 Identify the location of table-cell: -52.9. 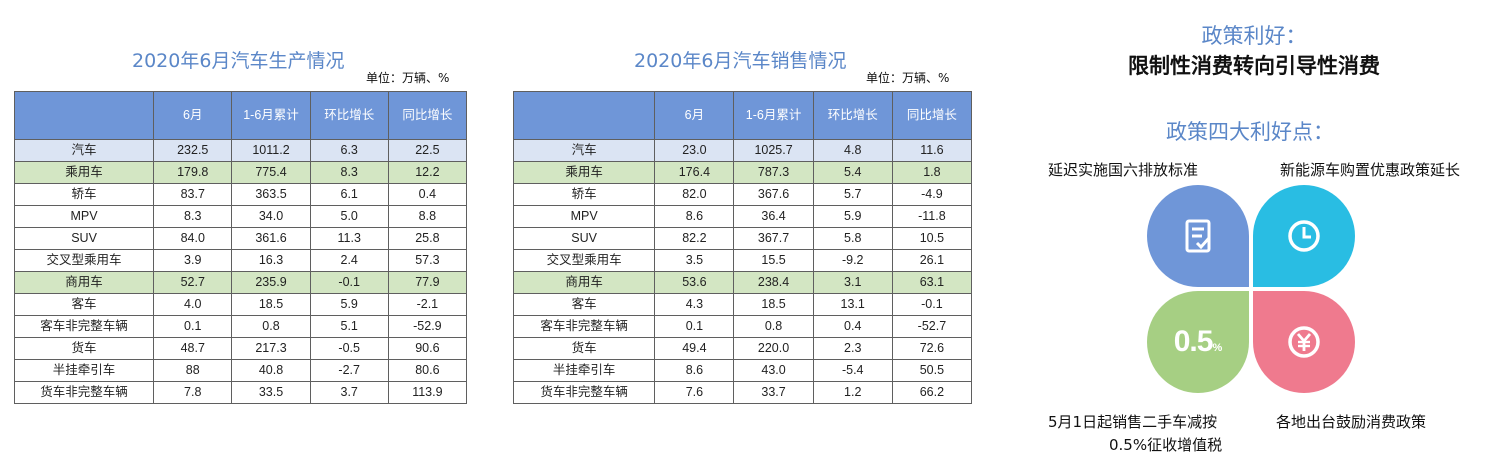
(427, 326).